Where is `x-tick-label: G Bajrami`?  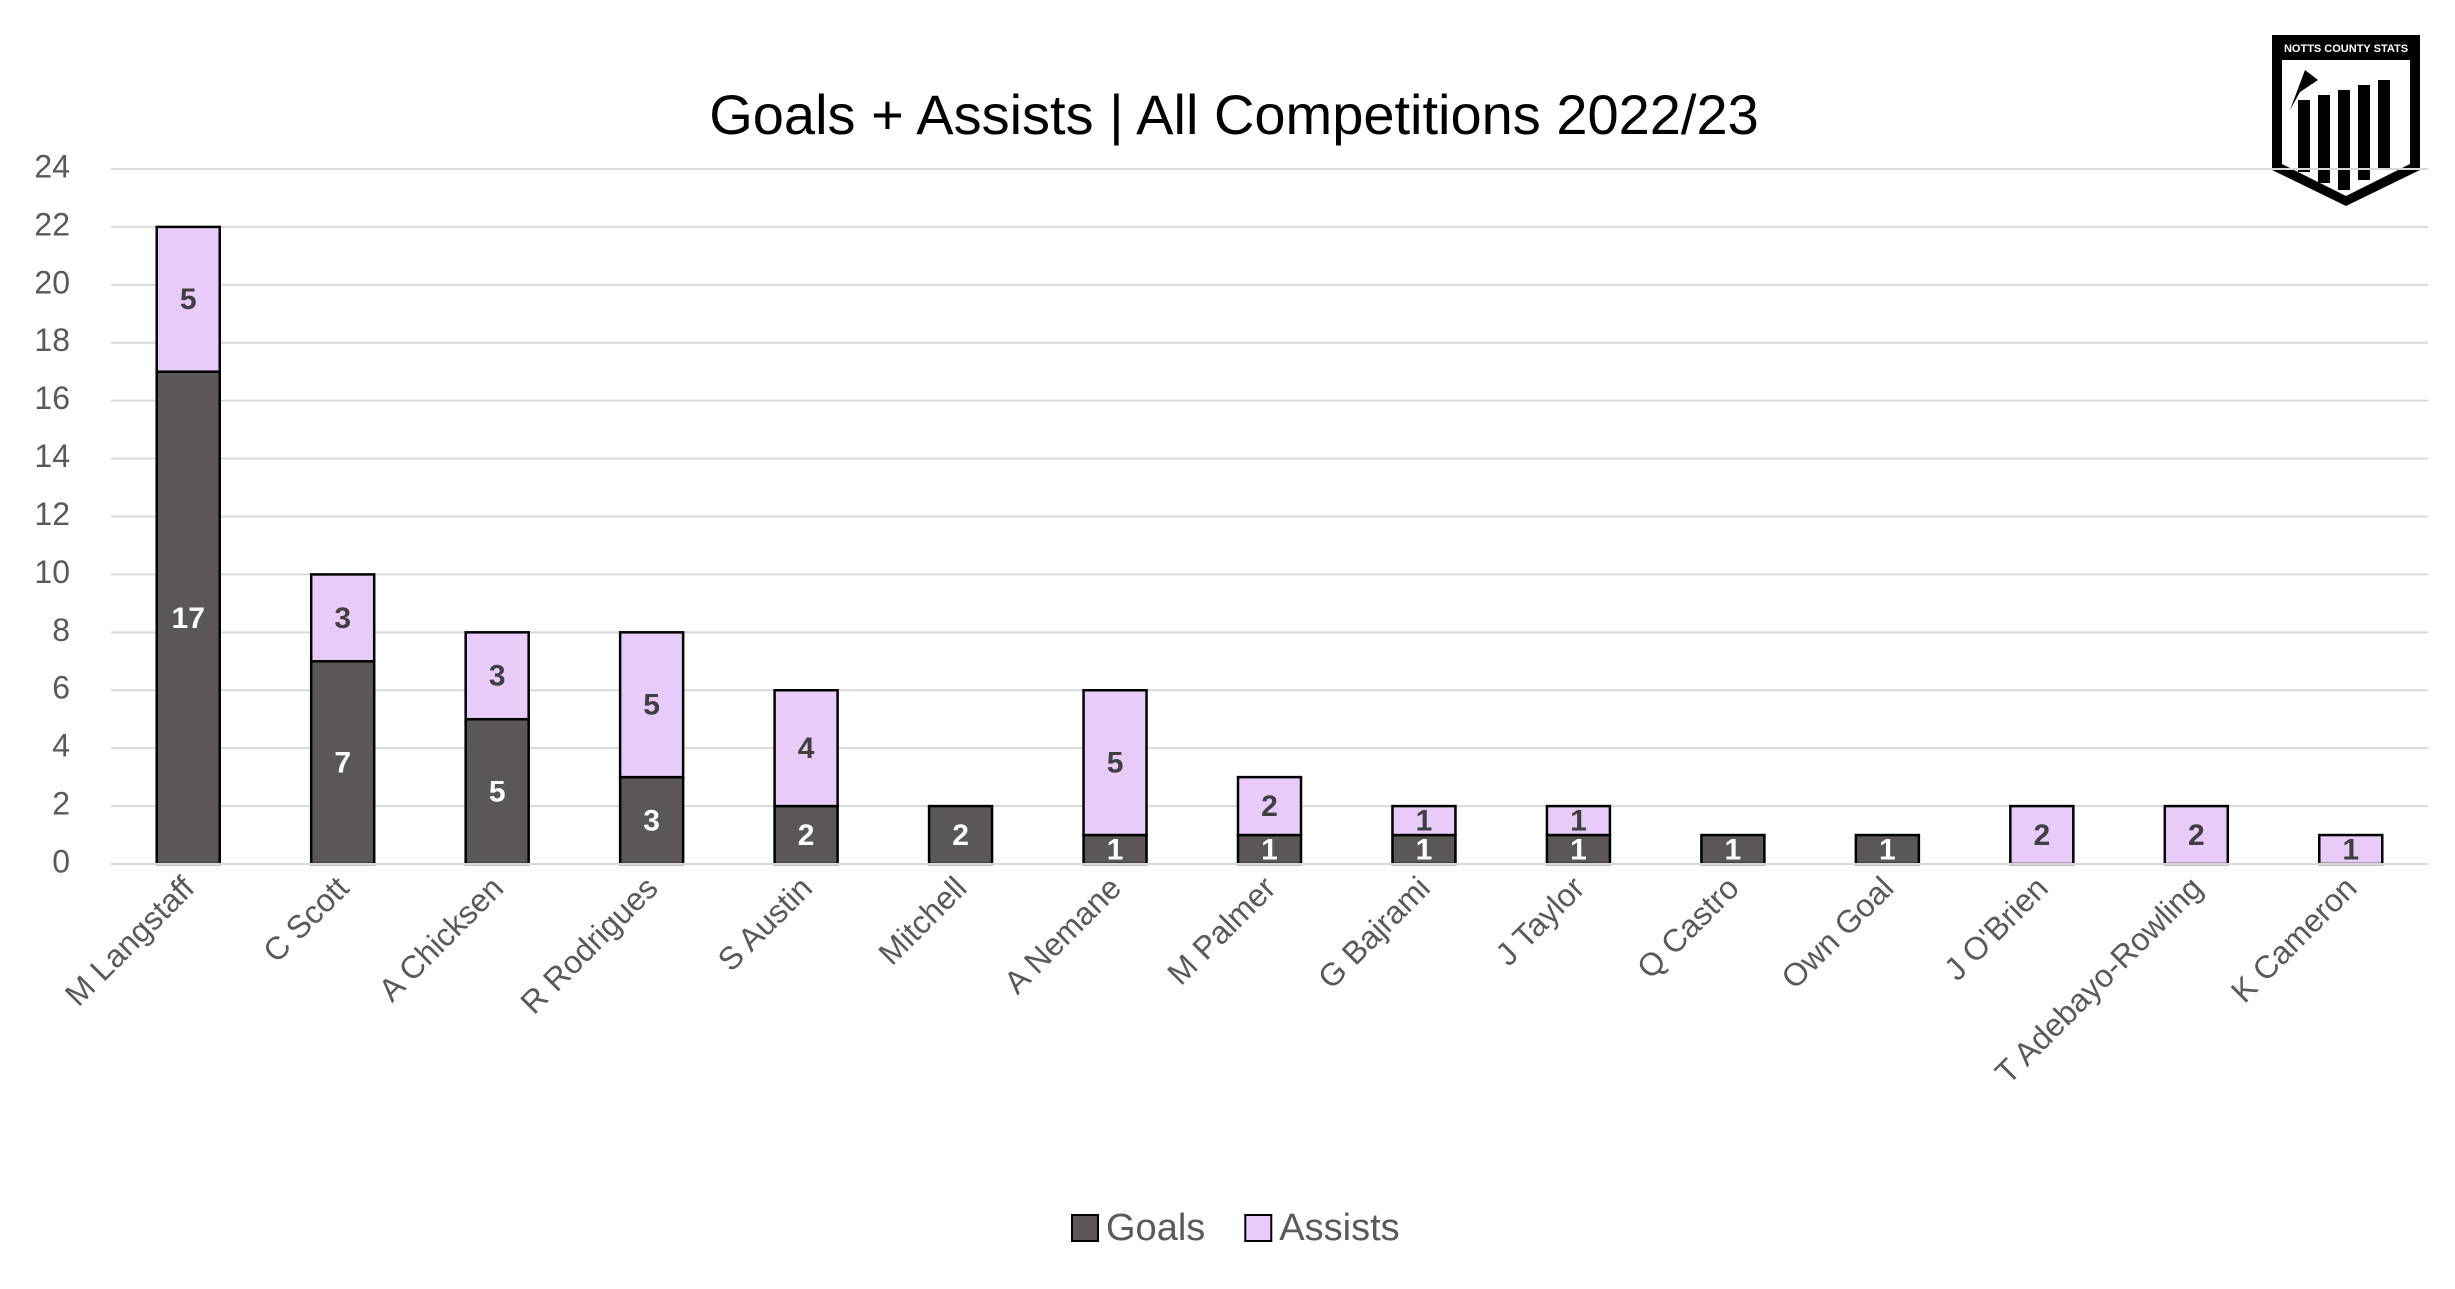 x-tick-label: G Bajrami is located at coordinates (1374, 932).